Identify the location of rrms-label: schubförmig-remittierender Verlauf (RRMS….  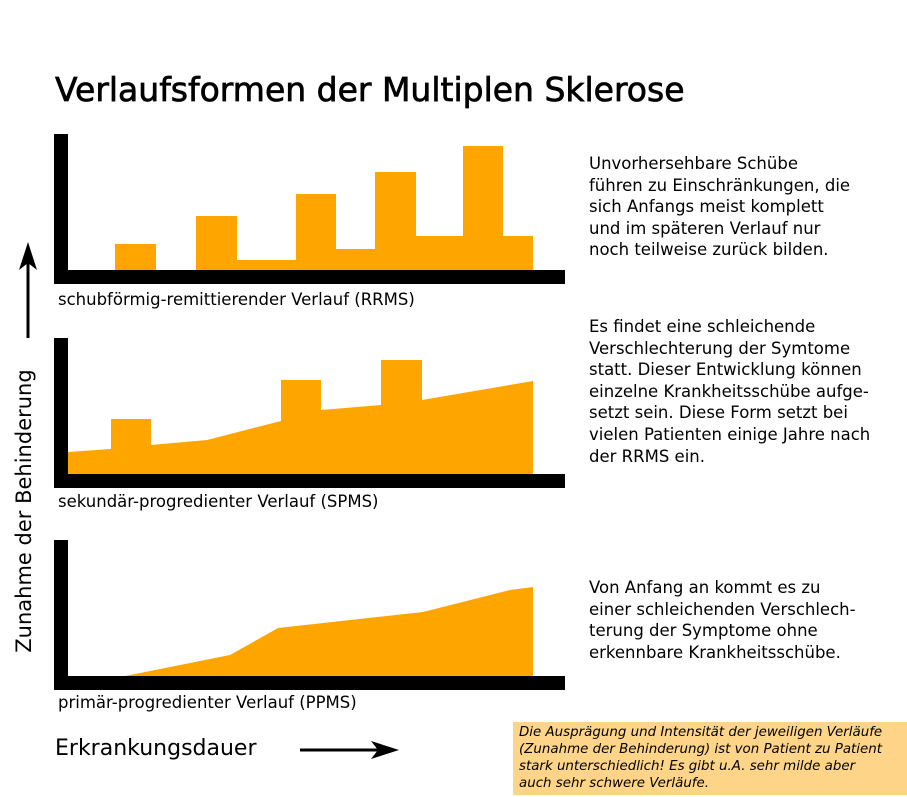
(236, 299).